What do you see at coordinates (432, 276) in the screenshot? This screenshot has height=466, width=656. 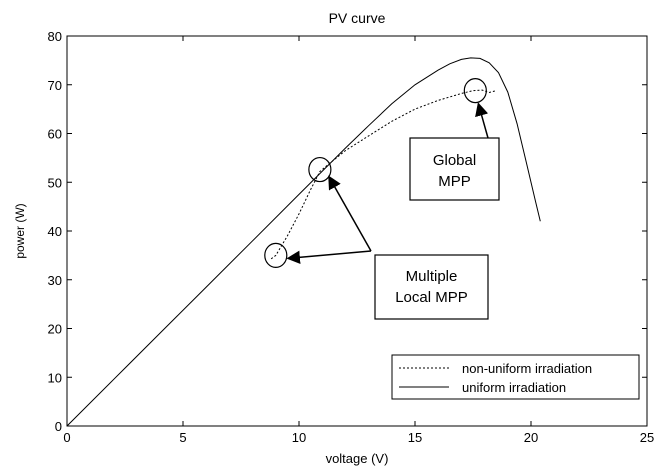 I see `local-mpp-label: Multiple` at bounding box center [432, 276].